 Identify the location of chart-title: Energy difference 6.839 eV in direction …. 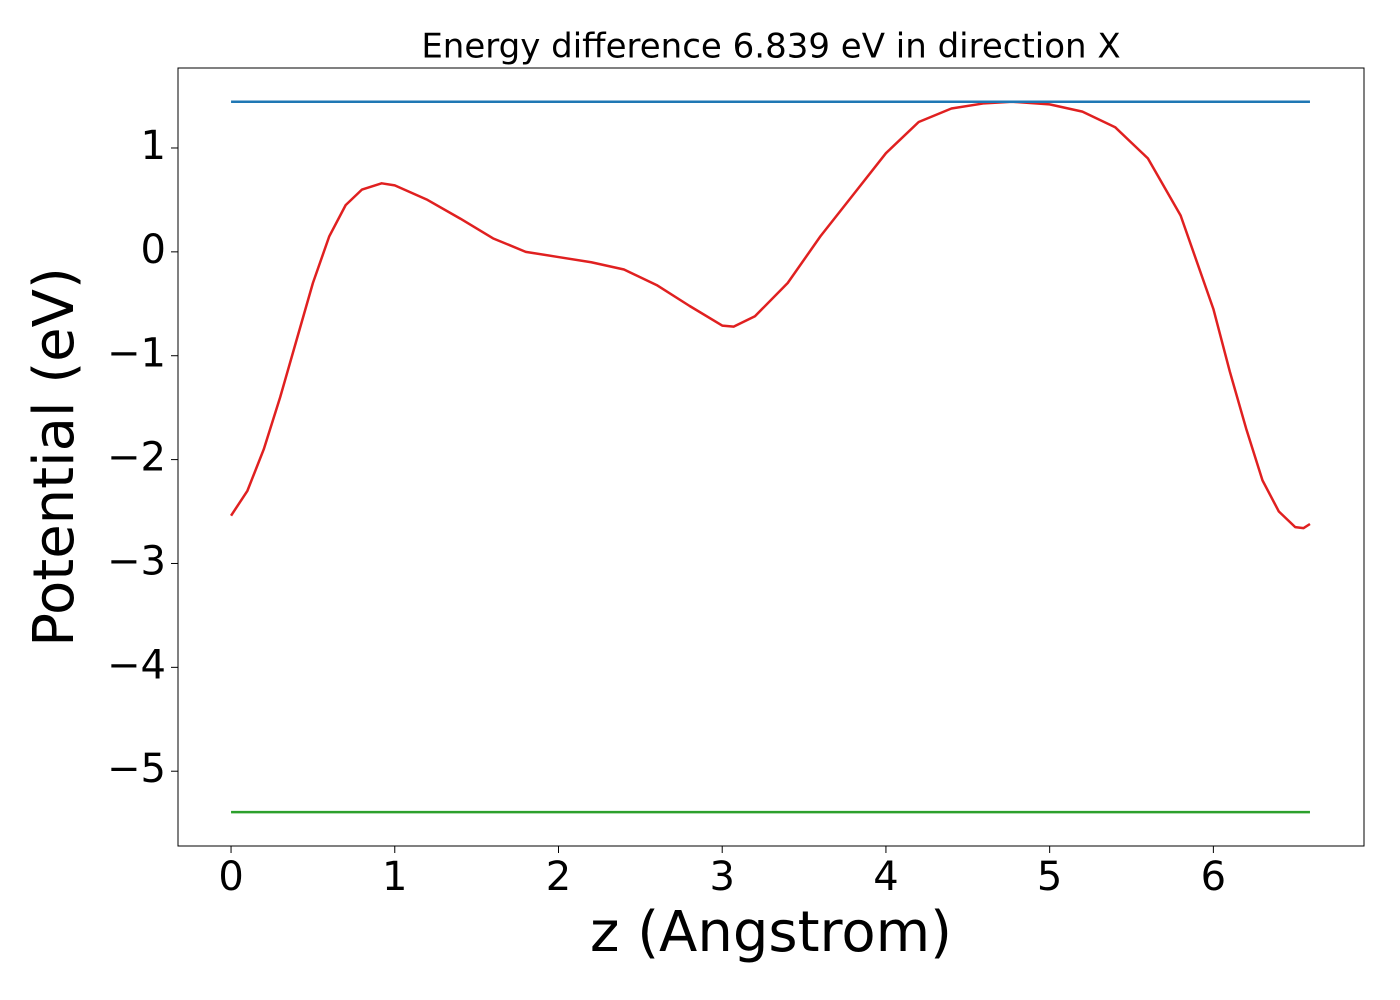
(770, 47).